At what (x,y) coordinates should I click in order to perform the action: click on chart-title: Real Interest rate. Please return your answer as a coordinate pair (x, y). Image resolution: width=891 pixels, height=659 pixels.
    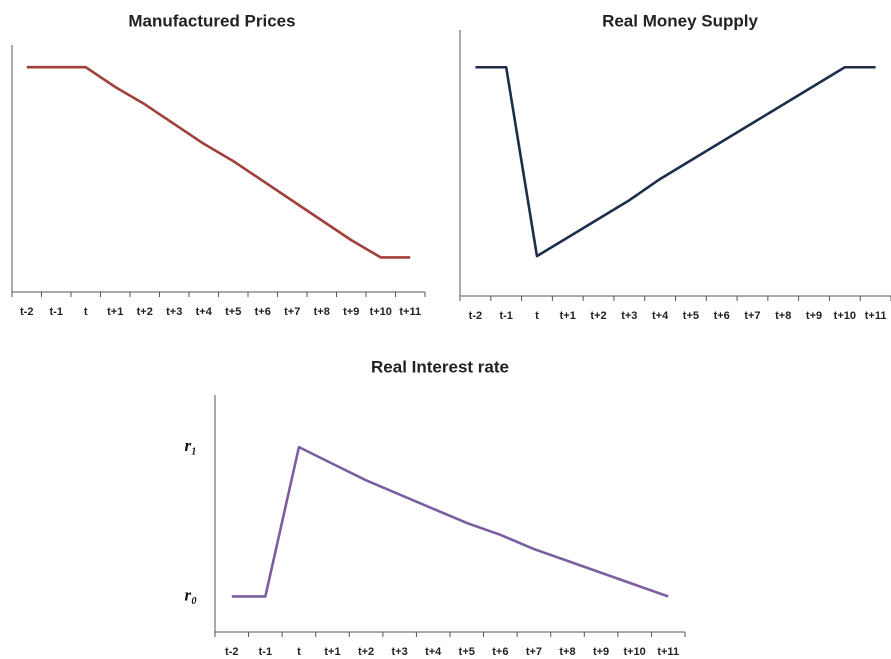
    Looking at the image, I should click on (440, 366).